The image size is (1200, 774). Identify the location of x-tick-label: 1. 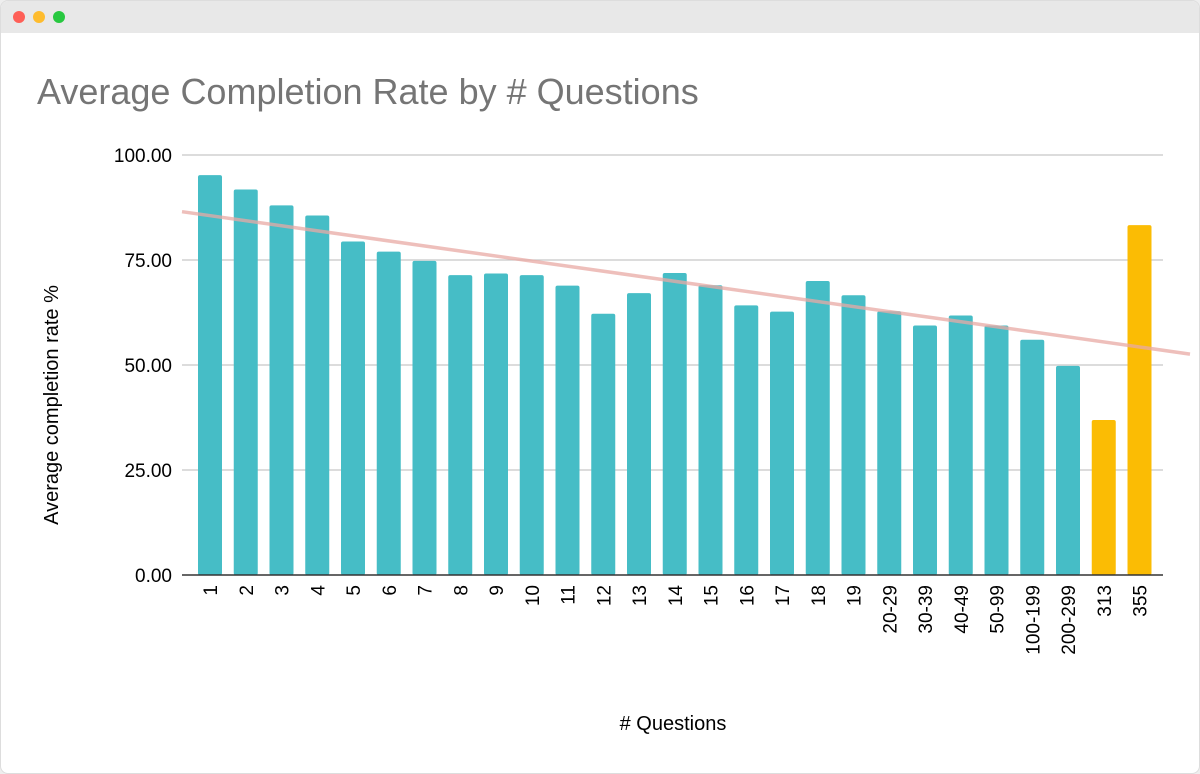
(211, 590).